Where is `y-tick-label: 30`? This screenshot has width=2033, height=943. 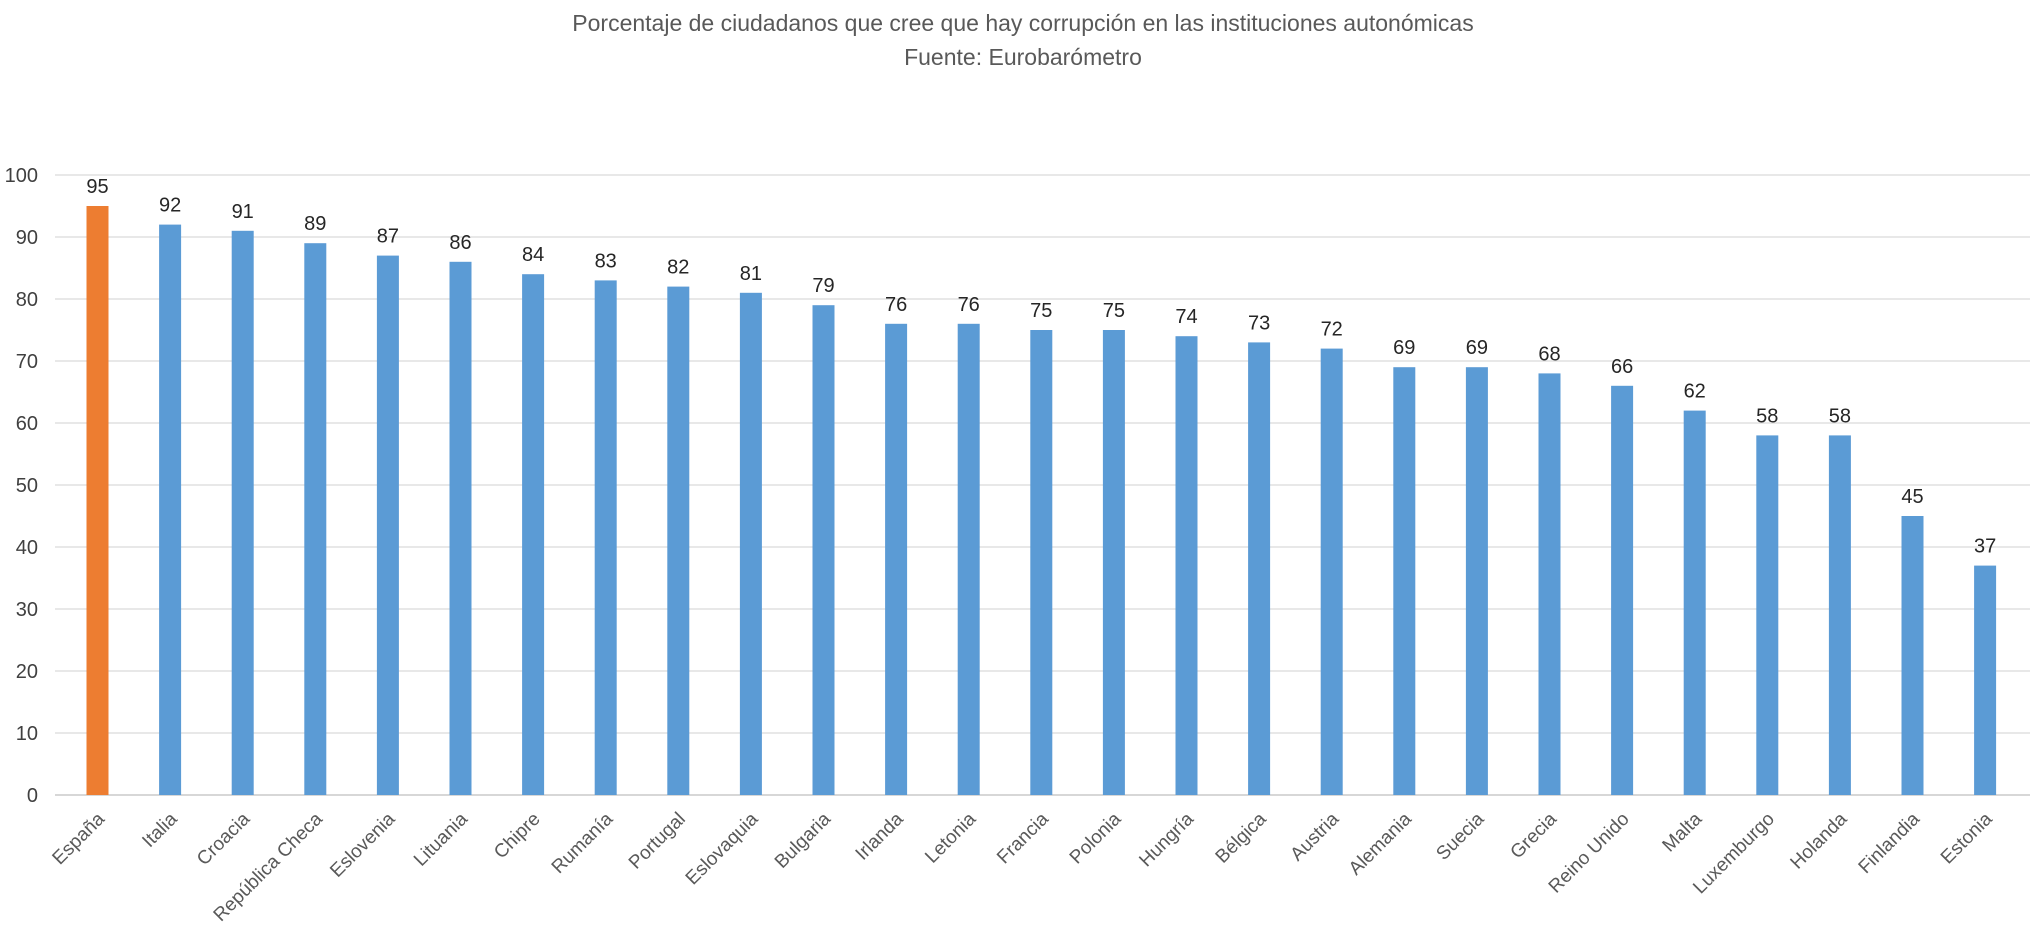
y-tick-label: 30 is located at coordinates (27, 610).